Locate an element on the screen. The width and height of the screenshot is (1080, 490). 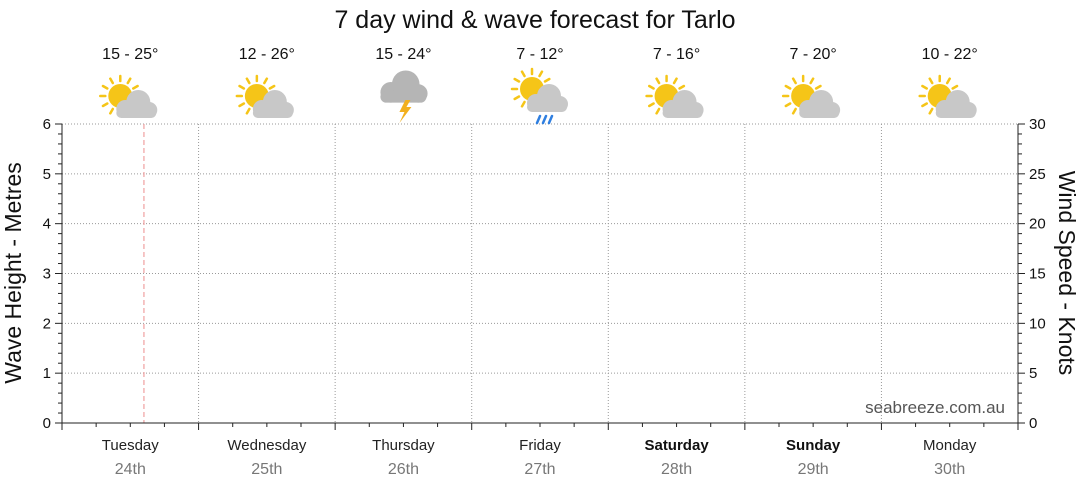
day-label: Sunday is located at coordinates (813, 445).